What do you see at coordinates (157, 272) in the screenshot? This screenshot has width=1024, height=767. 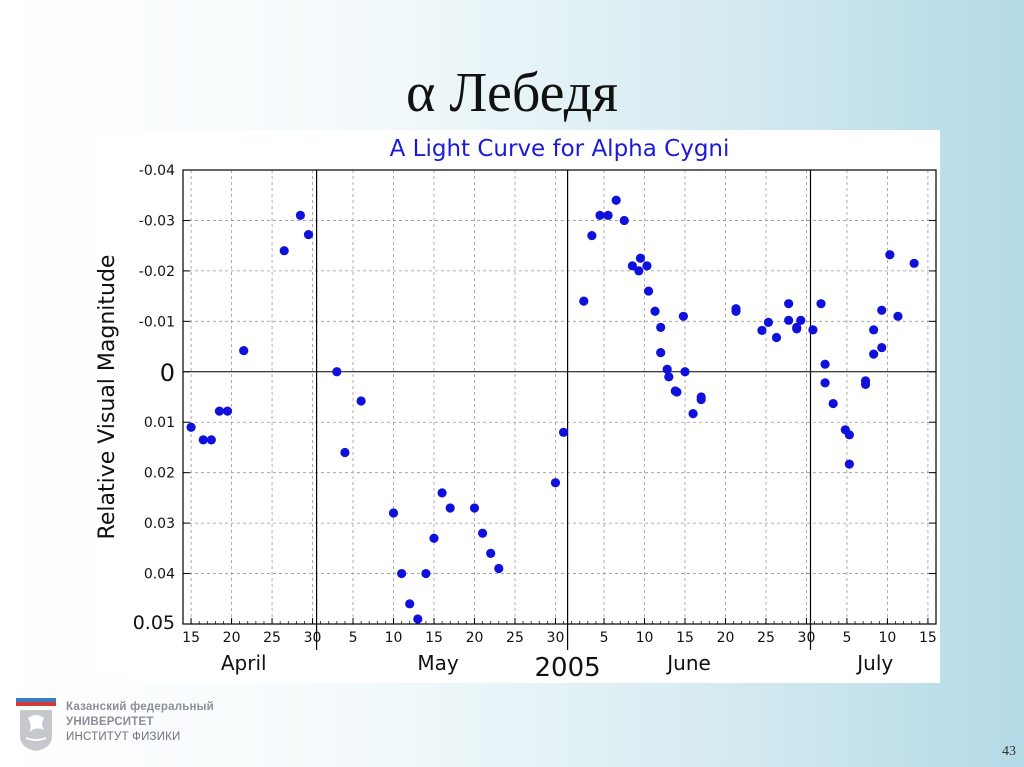 I see `y-tick-label: -0.02` at bounding box center [157, 272].